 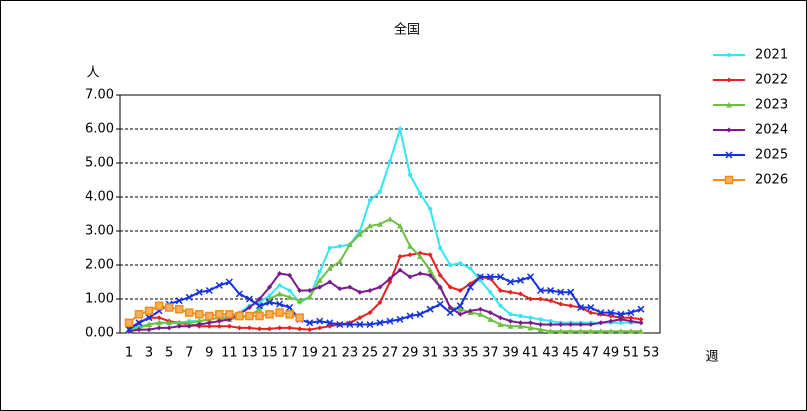 What do you see at coordinates (570, 353) in the screenshot?
I see `x-tick-label: 45` at bounding box center [570, 353].